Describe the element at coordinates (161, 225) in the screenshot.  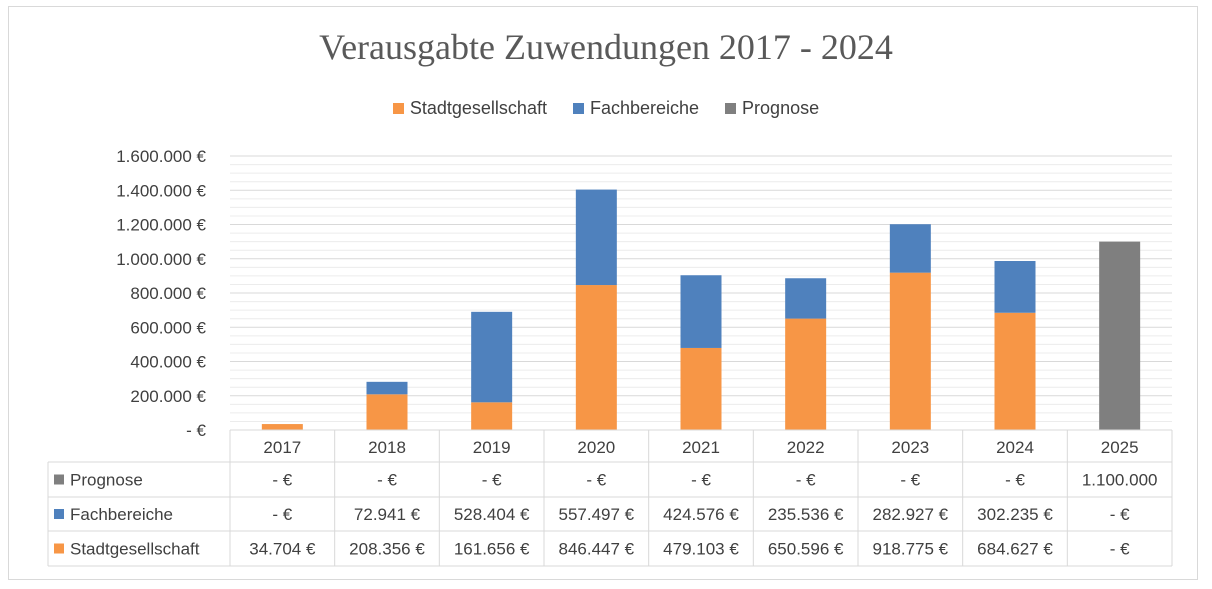
I see `y-tick-label: 1.200.000 €` at that location.